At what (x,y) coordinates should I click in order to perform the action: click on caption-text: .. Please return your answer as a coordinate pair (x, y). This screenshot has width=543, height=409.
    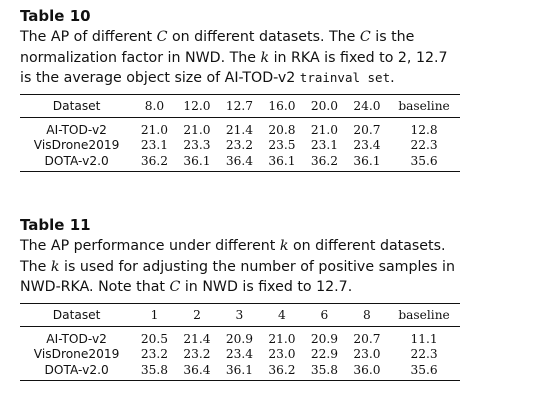
    Looking at the image, I should click on (392, 78).